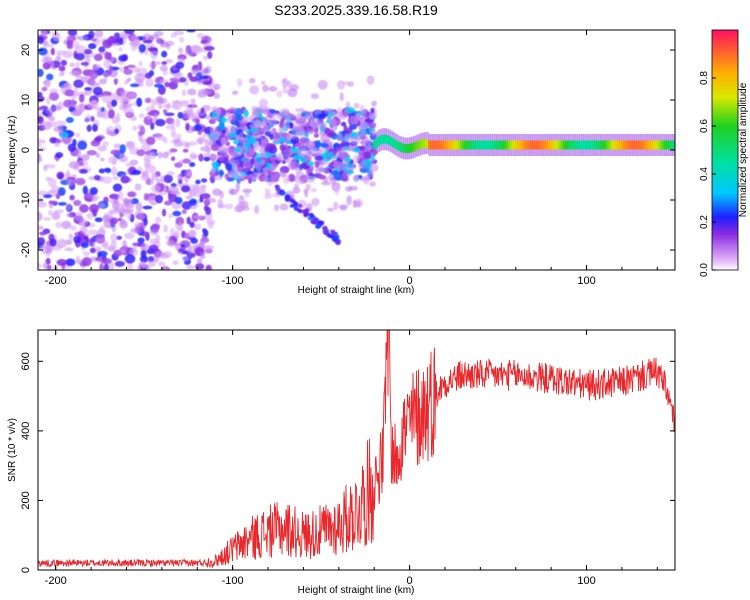  Describe the element at coordinates (26, 150) in the screenshot. I see `y-tick-label: 0` at that location.